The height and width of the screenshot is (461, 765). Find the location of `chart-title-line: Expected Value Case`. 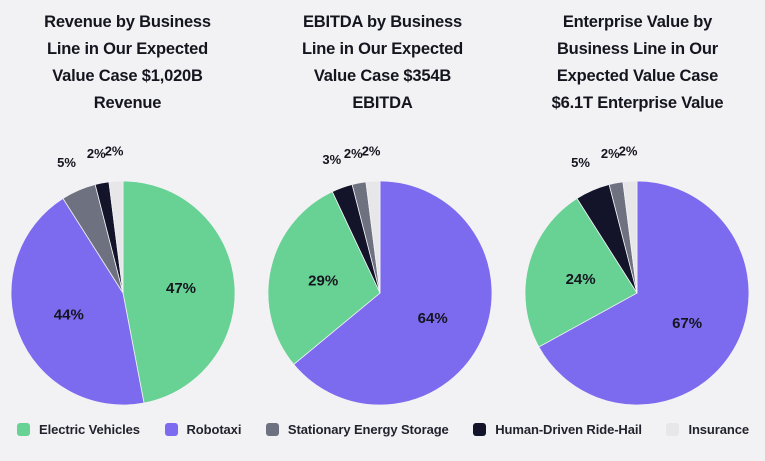

chart-title-line: Expected Value Case is located at coordinates (637, 76).